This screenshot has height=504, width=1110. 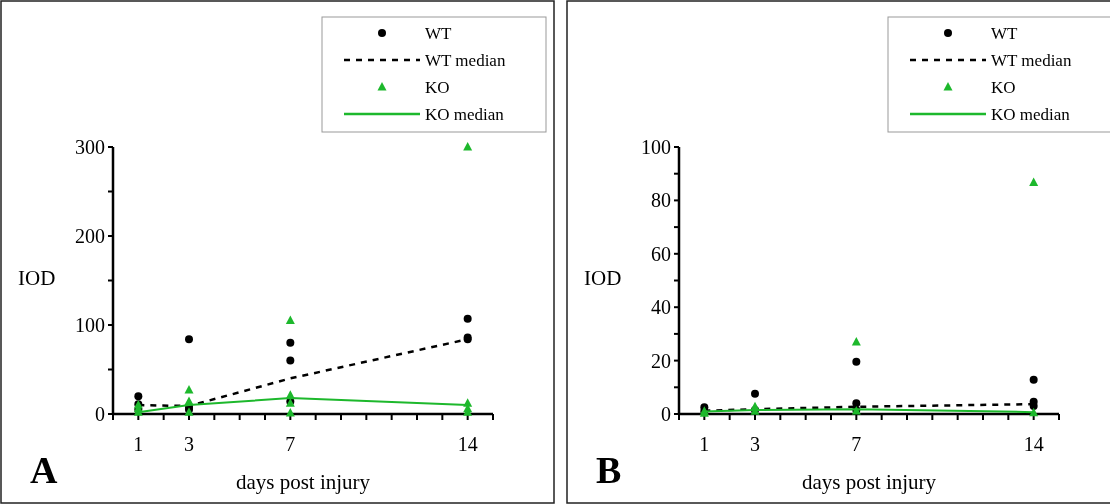 I want to click on y-tick-label: 200, so click(x=90, y=236).